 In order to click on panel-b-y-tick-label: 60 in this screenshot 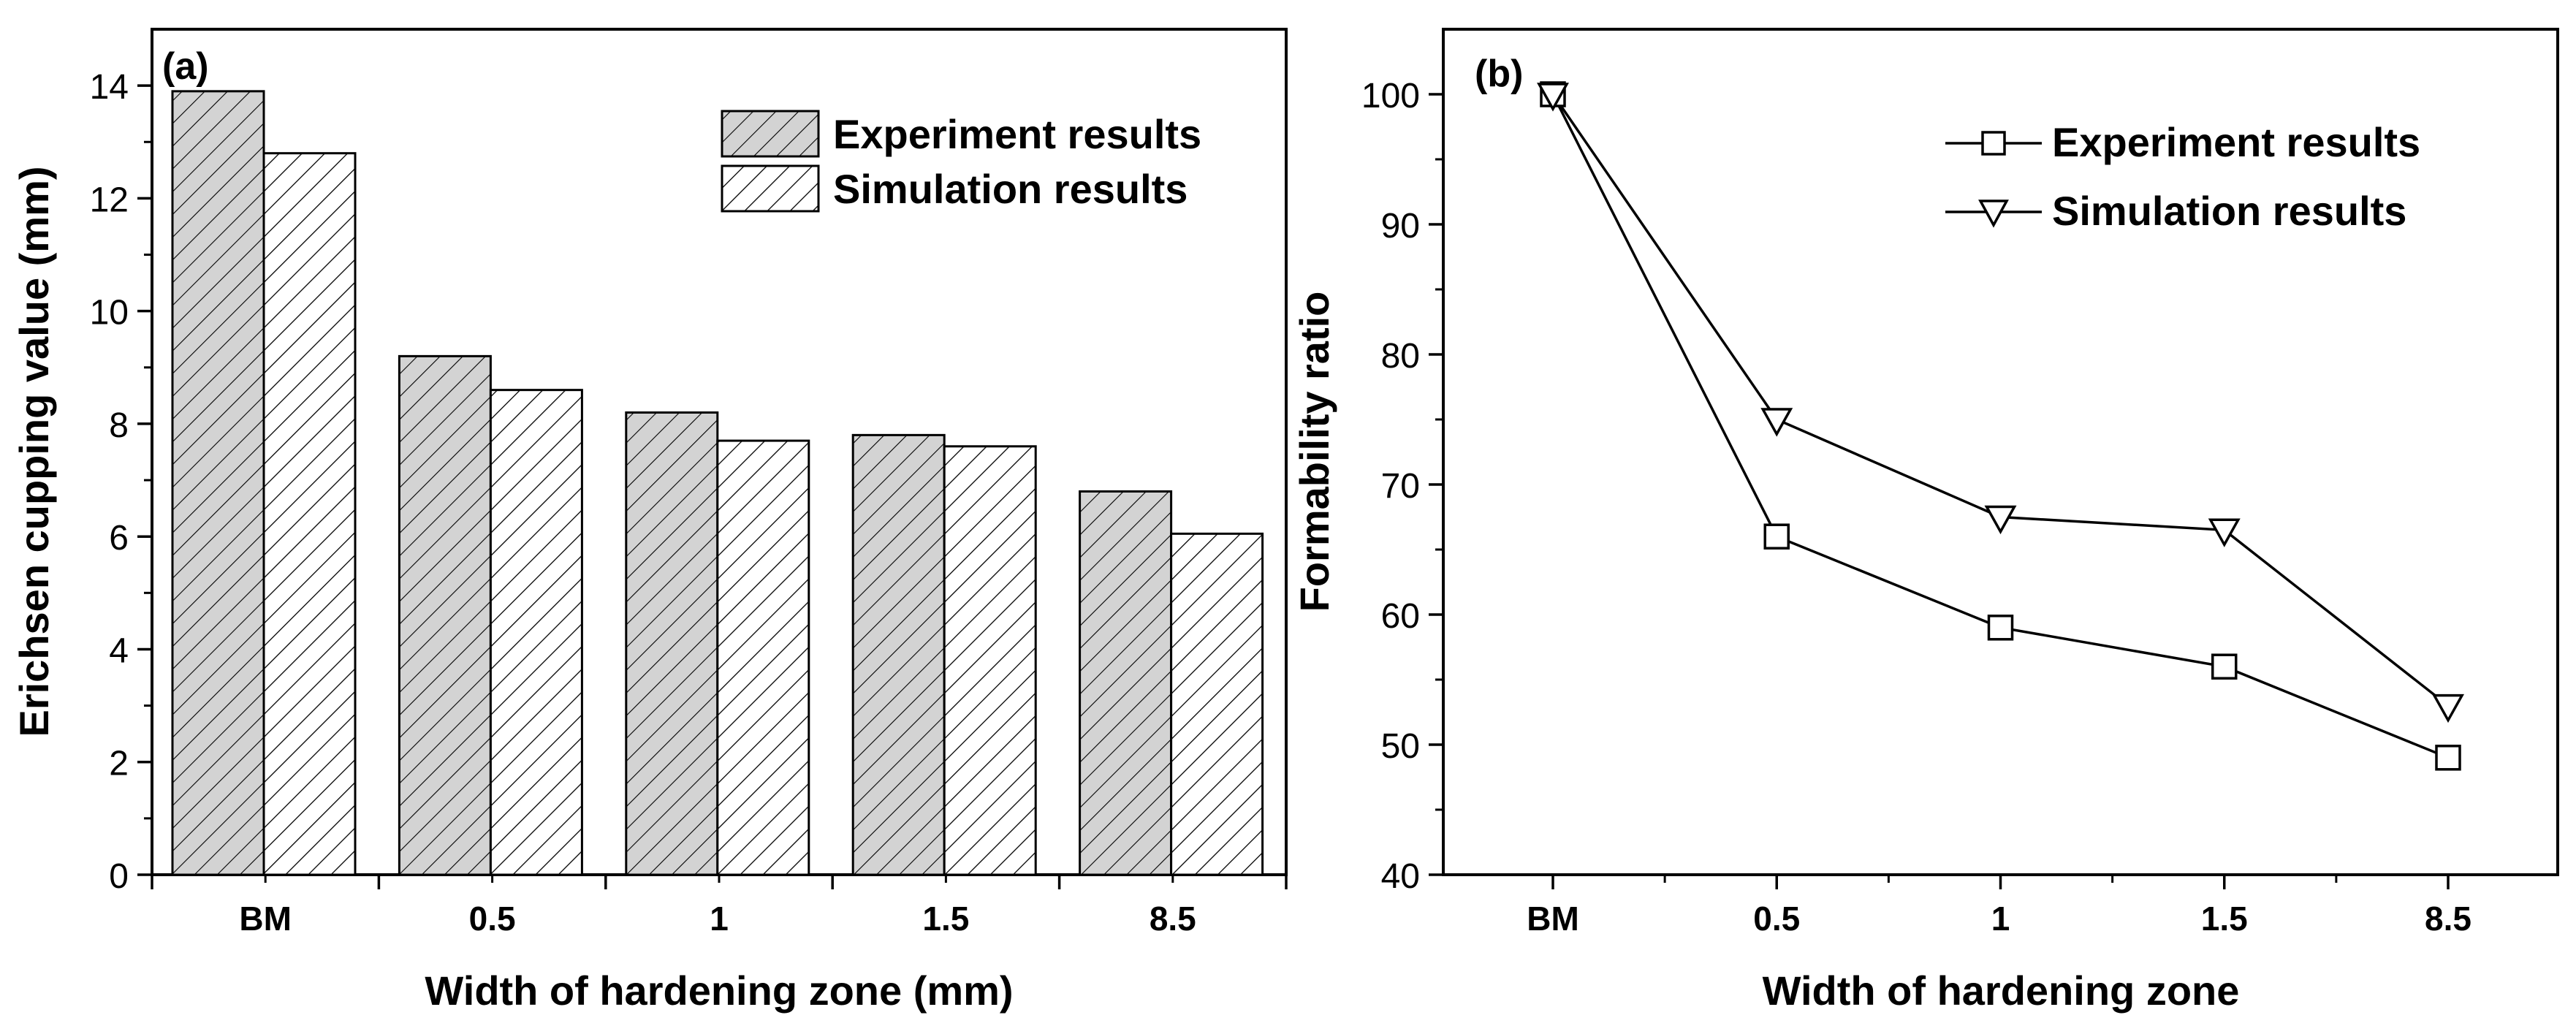, I will do `click(1400, 616)`.